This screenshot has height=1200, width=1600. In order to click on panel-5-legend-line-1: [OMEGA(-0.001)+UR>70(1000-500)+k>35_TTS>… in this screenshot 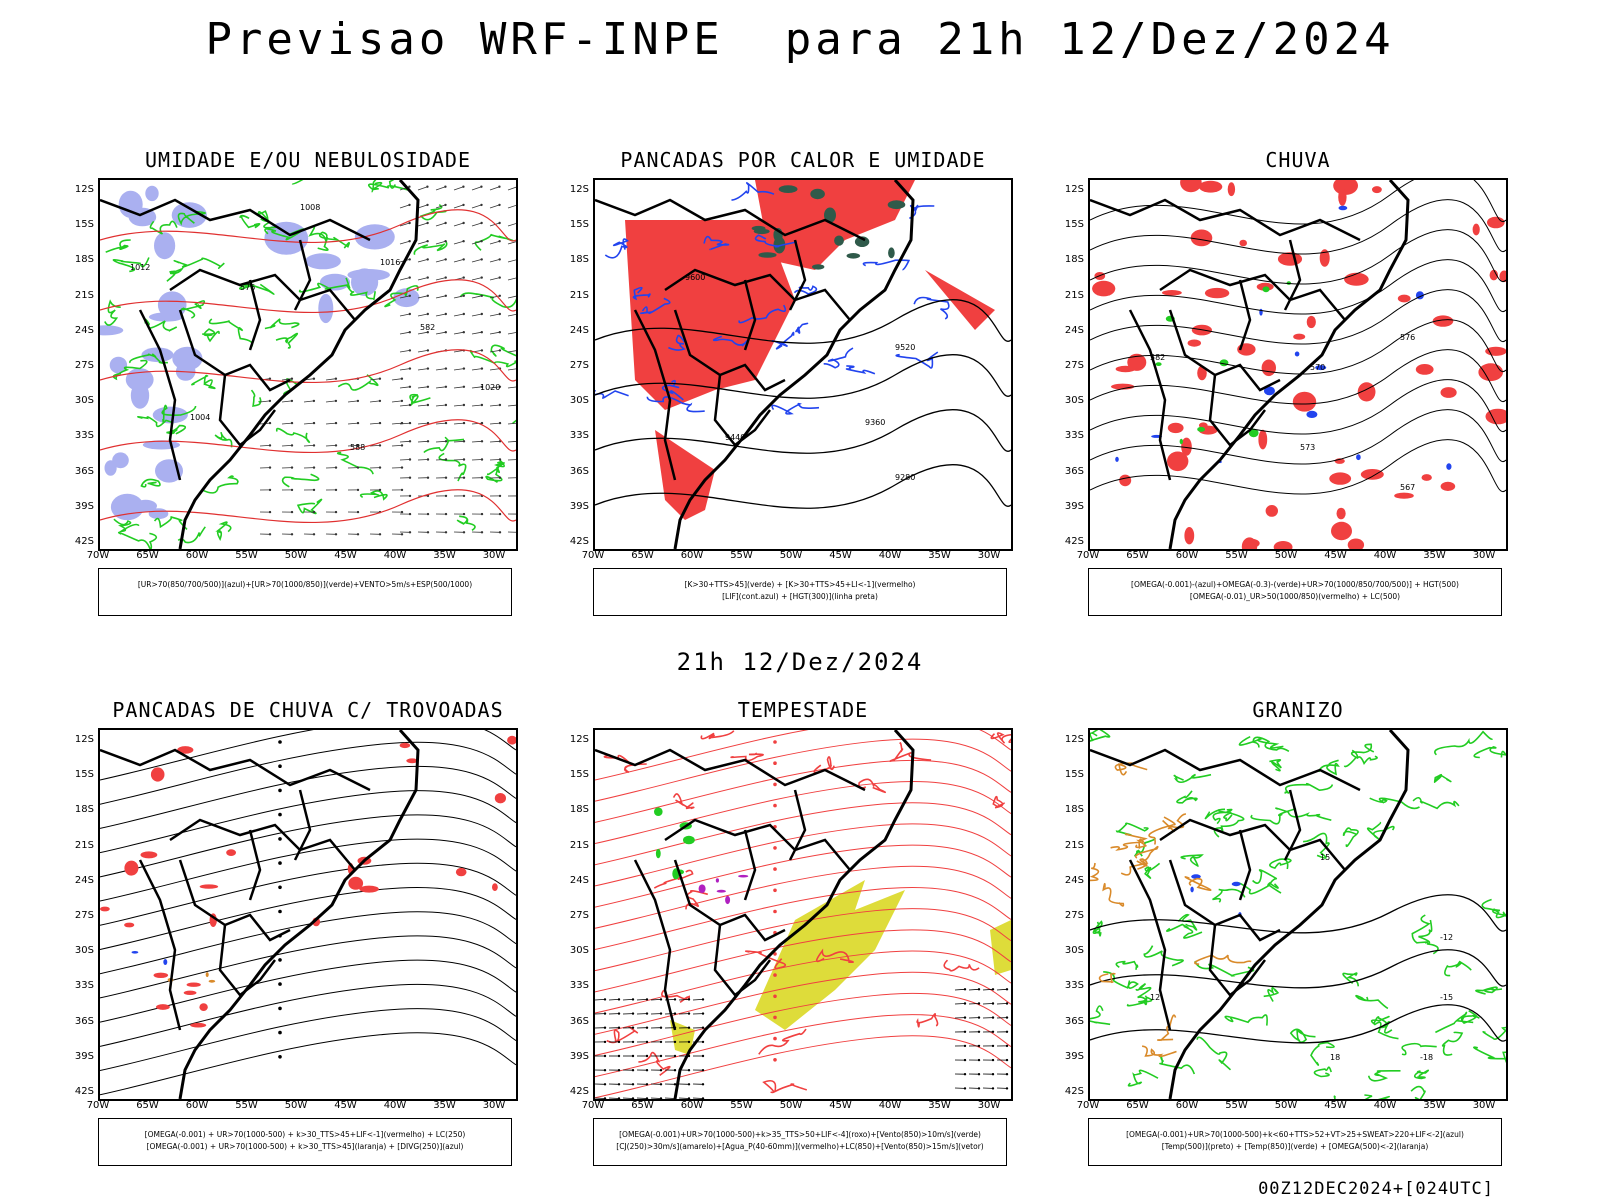, I will do `click(800, 1134)`.